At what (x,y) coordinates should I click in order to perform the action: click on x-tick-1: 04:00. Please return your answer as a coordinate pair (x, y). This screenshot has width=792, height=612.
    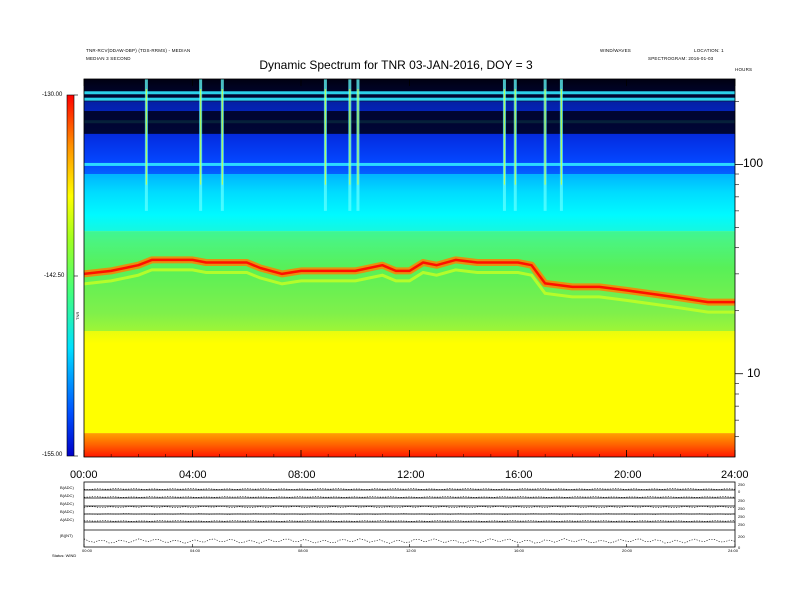
    Looking at the image, I should click on (193, 475).